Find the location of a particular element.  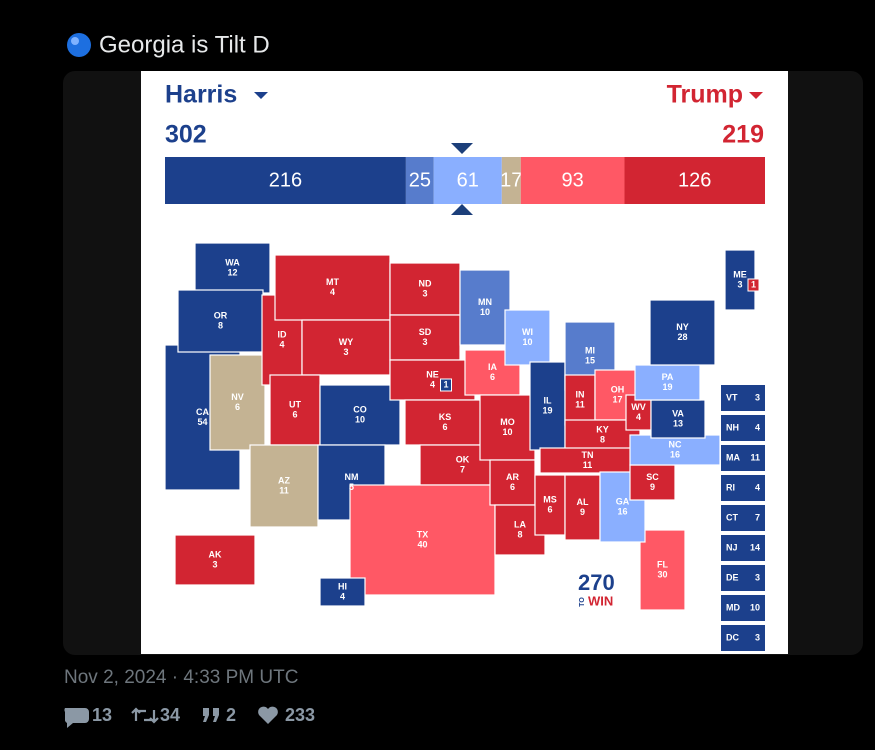

state-abbr: TN is located at coordinates (588, 455).